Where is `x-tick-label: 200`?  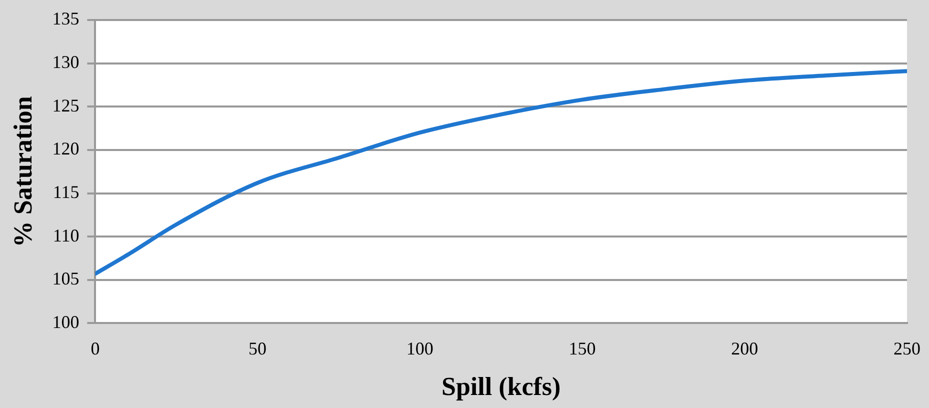 x-tick-label: 200 is located at coordinates (744, 348).